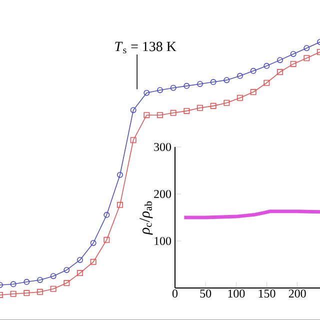  I want to click on y-tick-label: 300, so click(163, 147).